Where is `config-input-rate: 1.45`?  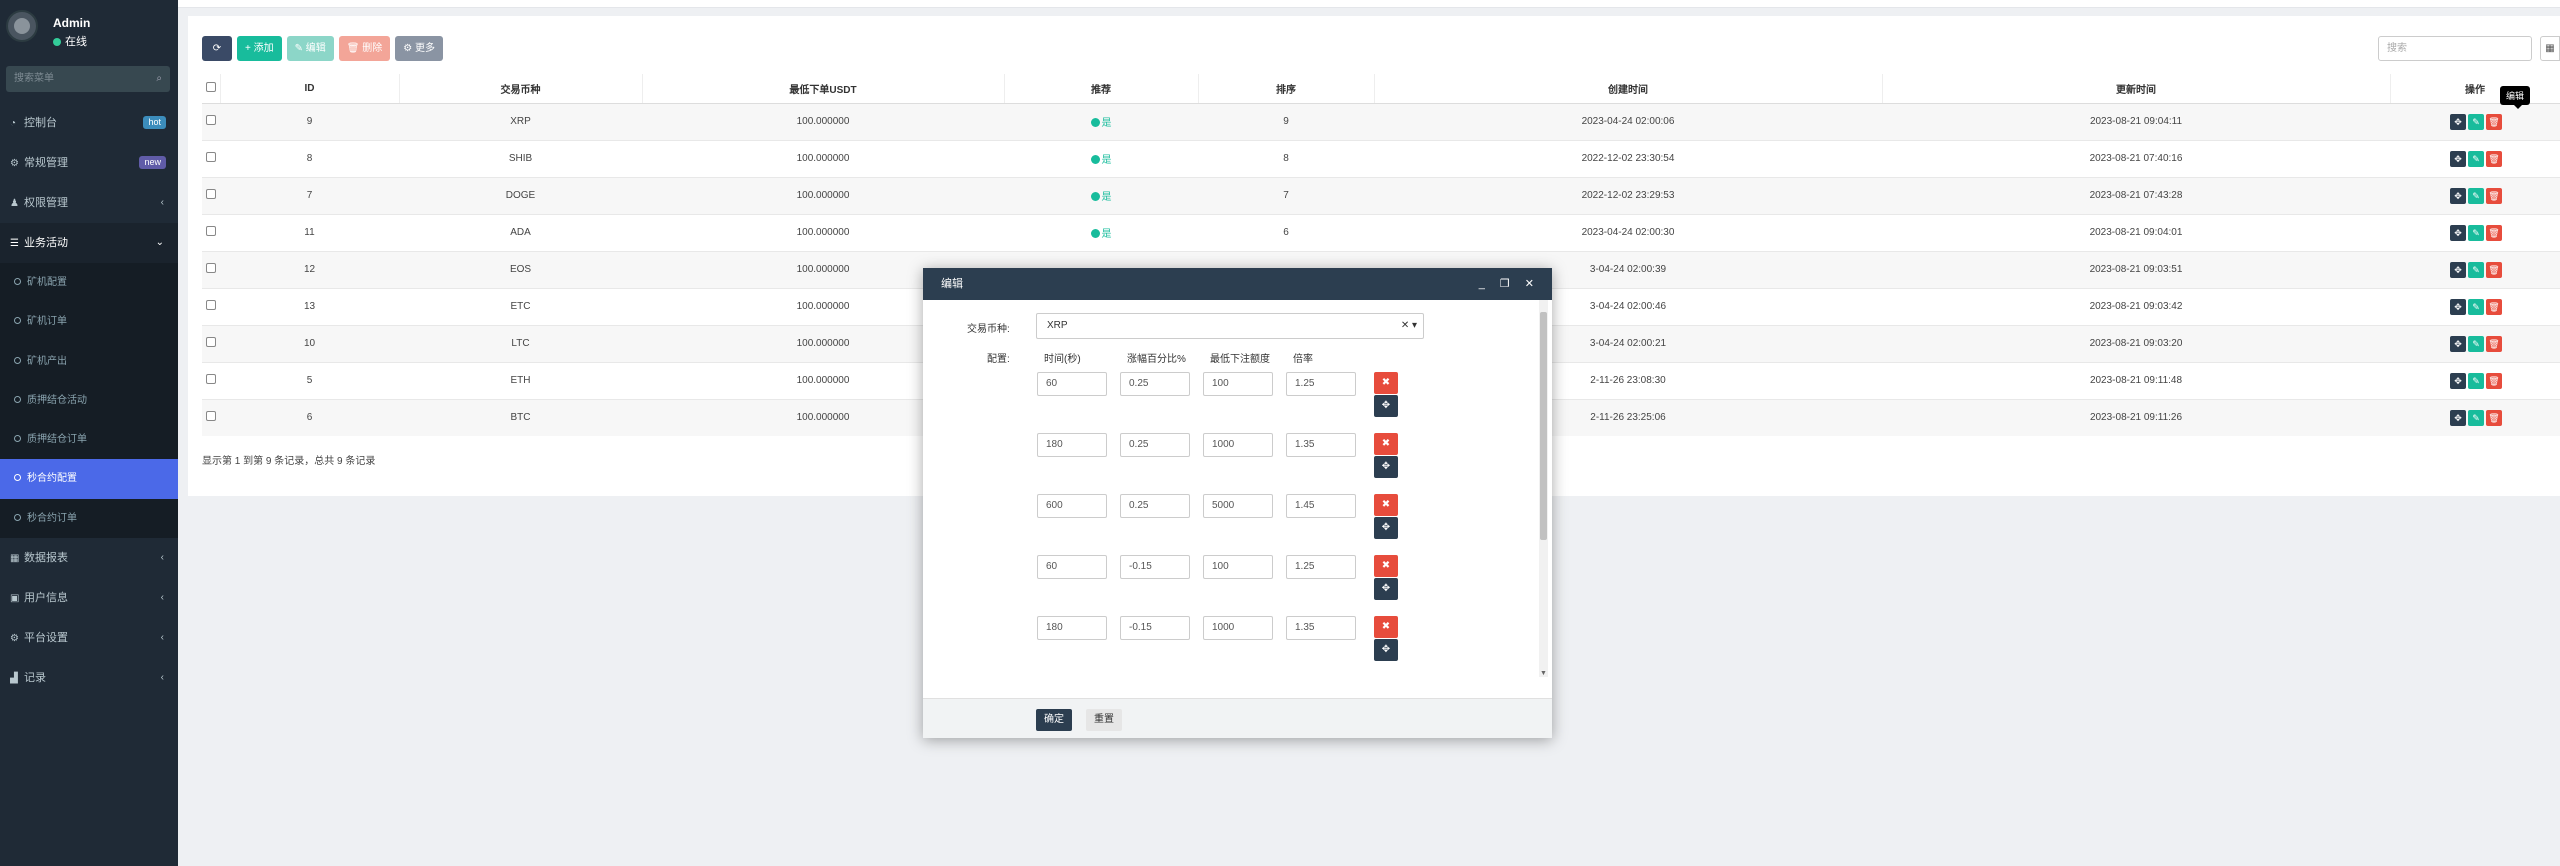 config-input-rate: 1.45 is located at coordinates (1321, 506).